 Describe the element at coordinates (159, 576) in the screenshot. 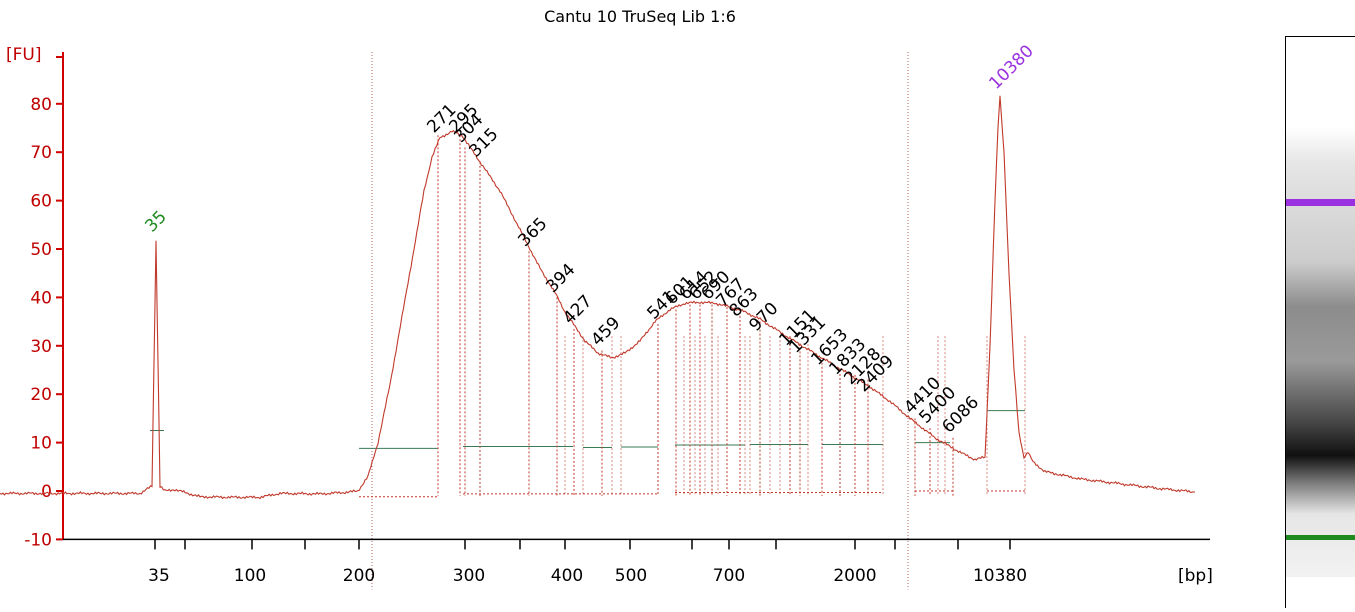

I see `x-tick-label: 35` at that location.